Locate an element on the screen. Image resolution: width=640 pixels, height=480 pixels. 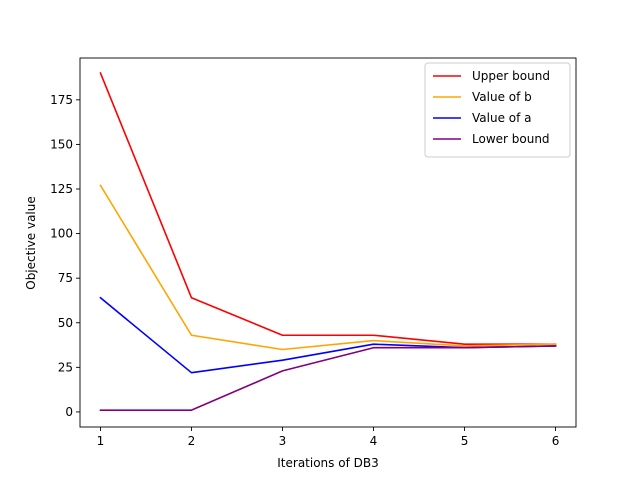
y-tick-label: 125 is located at coordinates (61, 189).